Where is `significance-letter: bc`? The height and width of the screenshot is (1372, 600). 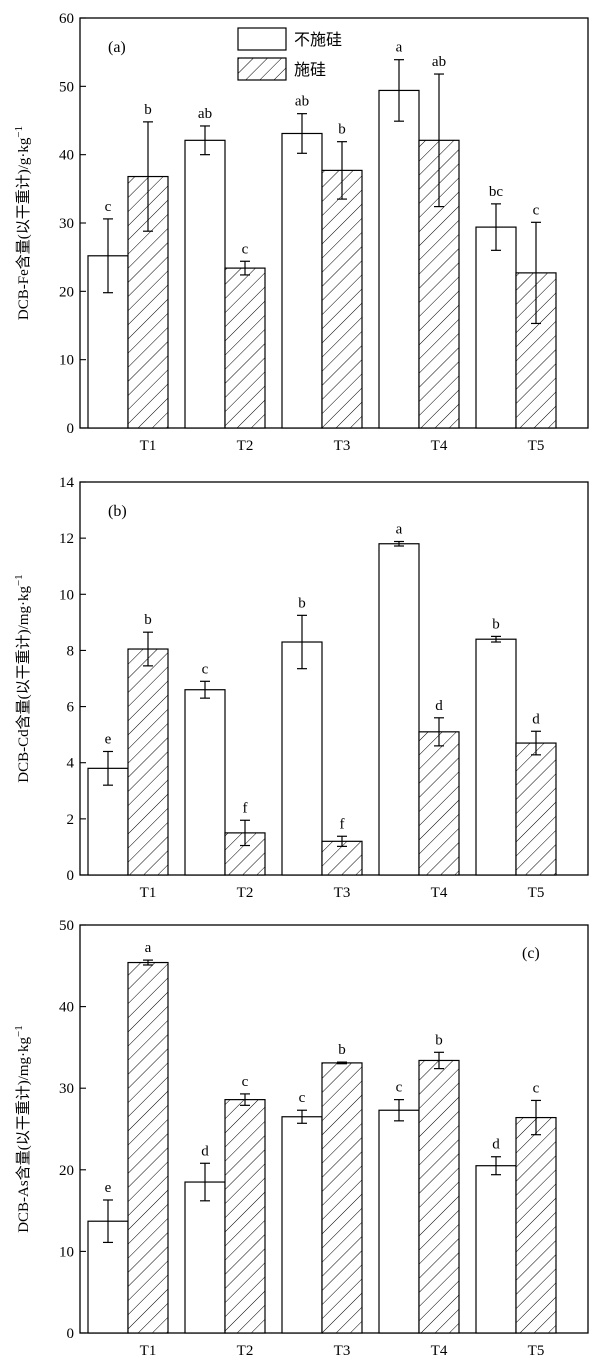
significance-letter: bc is located at coordinates (496, 192).